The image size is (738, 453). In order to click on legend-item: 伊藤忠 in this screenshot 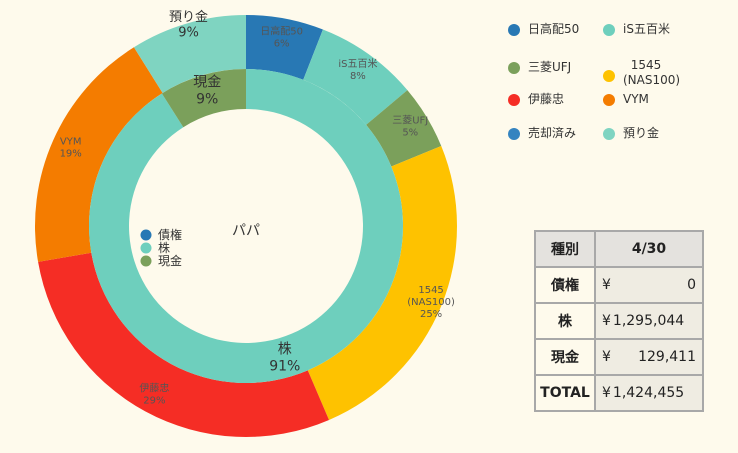, I will do `click(536, 99)`.